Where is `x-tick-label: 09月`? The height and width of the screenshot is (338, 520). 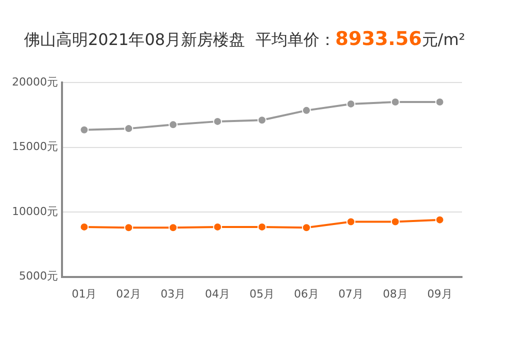
x-tick-label: 09月 is located at coordinates (439, 293).